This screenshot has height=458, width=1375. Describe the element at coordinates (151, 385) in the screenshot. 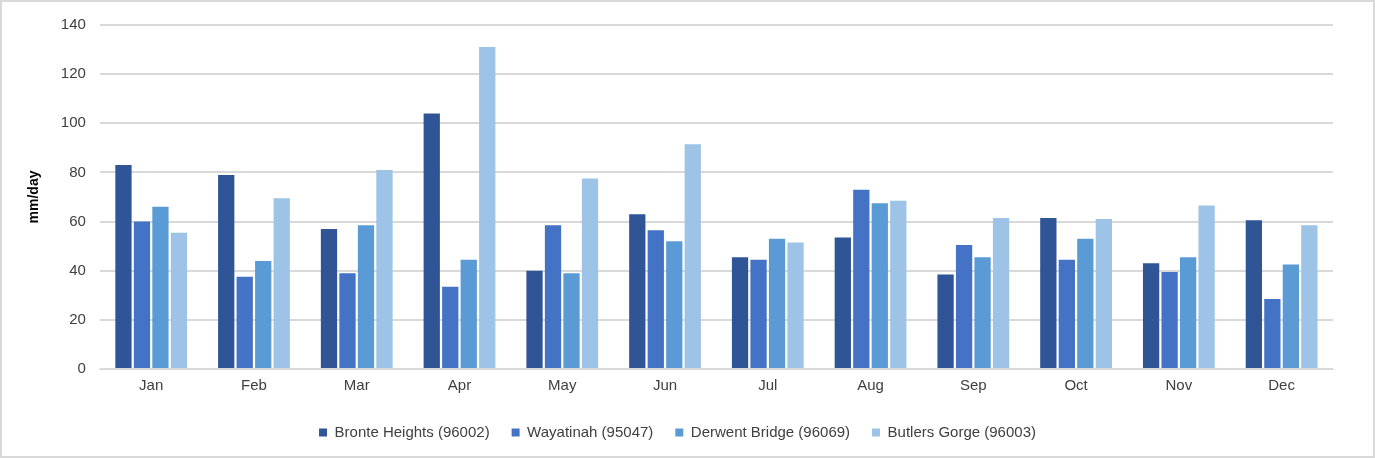

I see `x-tick-label: Jan` at that location.